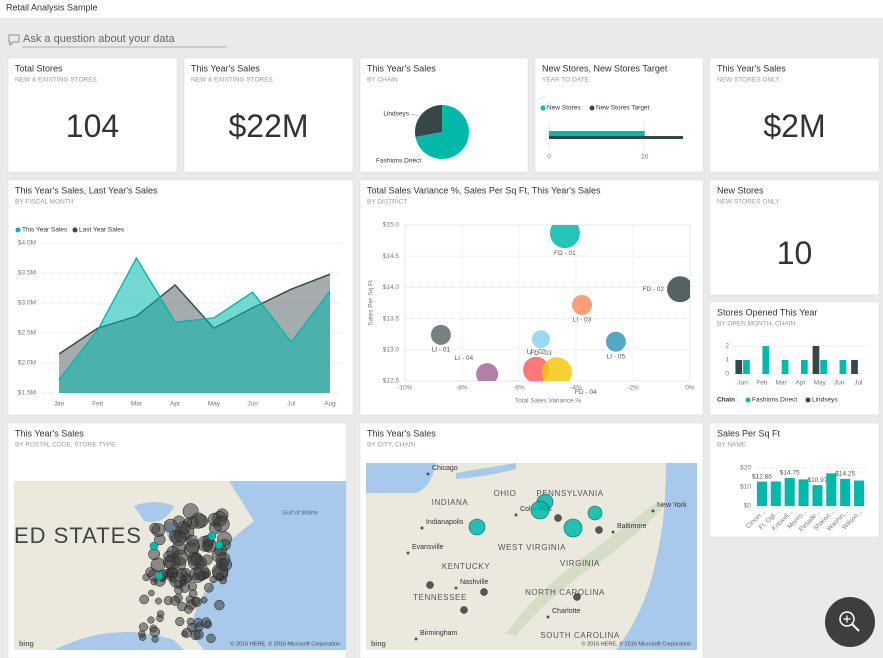 This screenshot has width=883, height=658. Describe the element at coordinates (795, 253) in the screenshot. I see `card-value: 10` at that location.